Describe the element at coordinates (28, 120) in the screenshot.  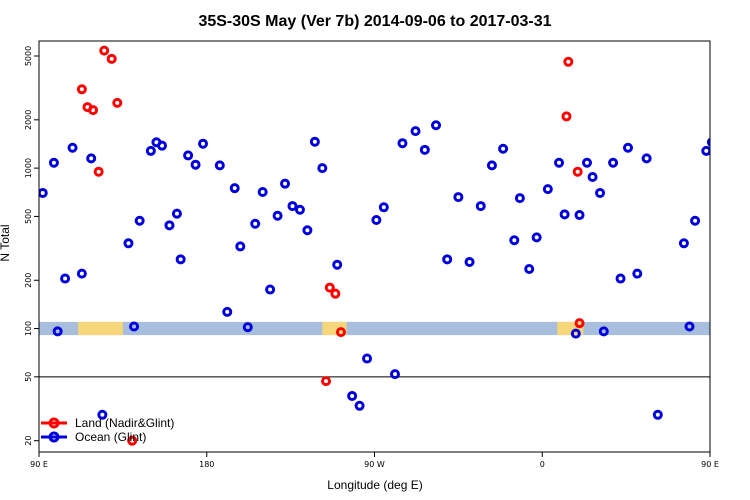
I see `y-tick-label: 2000` at that location.